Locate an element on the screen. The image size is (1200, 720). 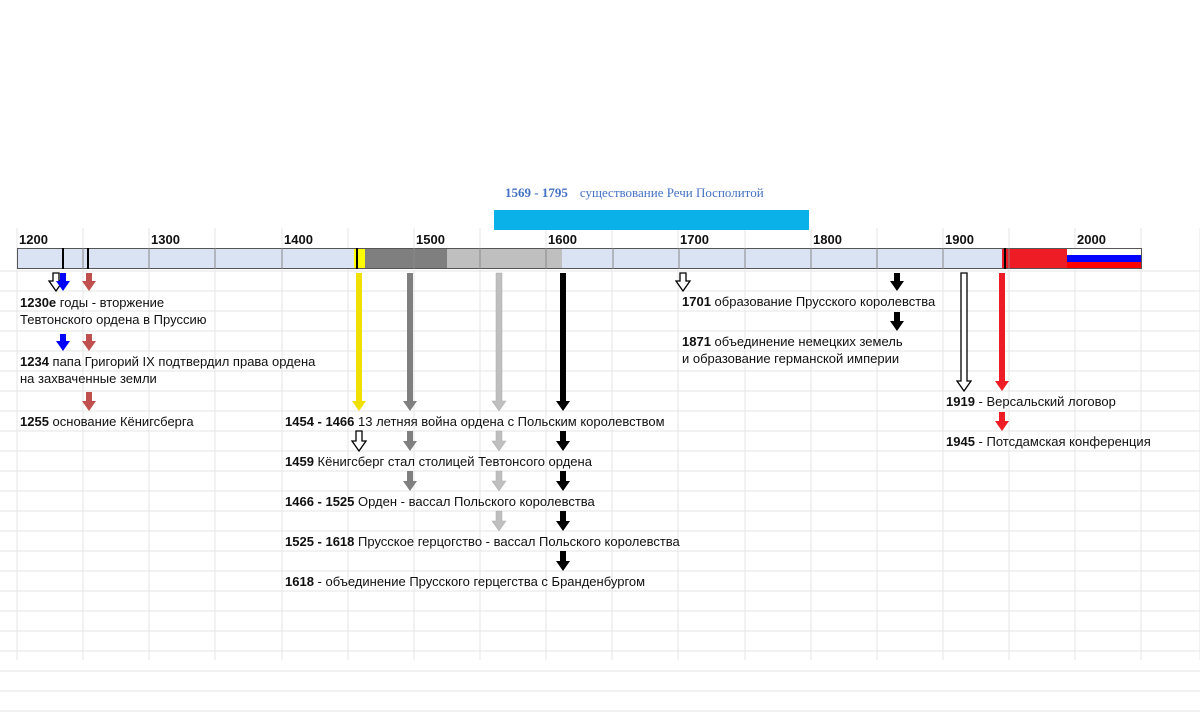
flag-blue is located at coordinates (1104, 258).